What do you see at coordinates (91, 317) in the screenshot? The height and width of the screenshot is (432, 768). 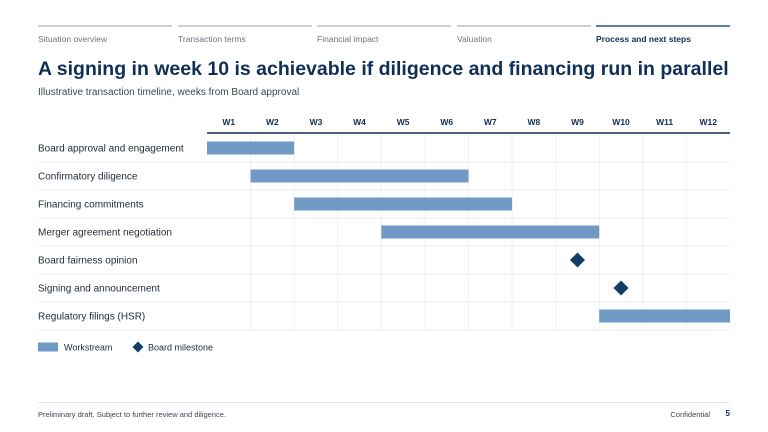 I see `row-label: Regulatory filings (HSR)` at bounding box center [91, 317].